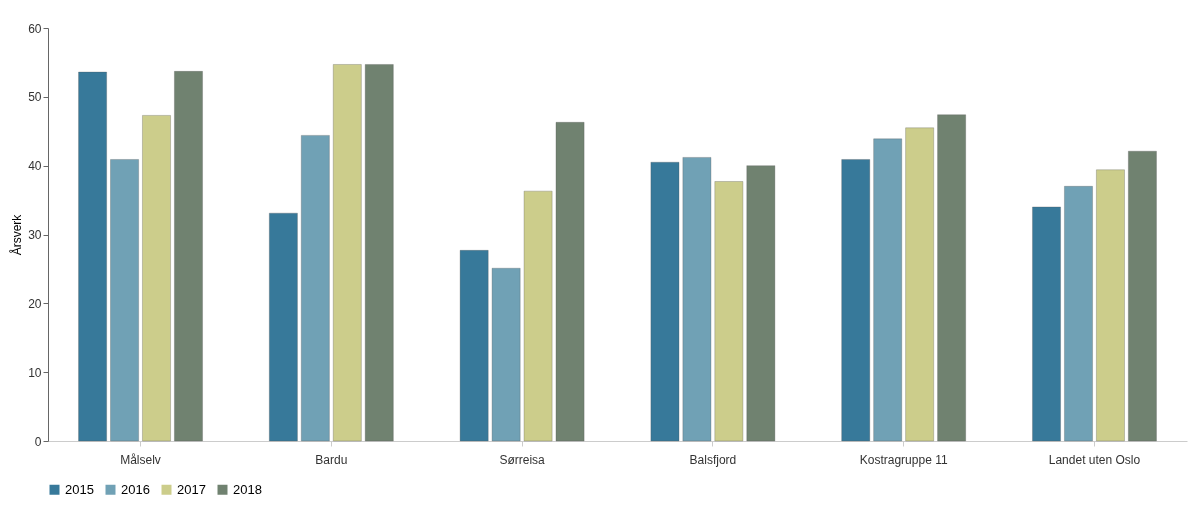 This screenshot has width=1197, height=507. What do you see at coordinates (191, 489) in the screenshot?
I see `legend-label: 2017` at bounding box center [191, 489].